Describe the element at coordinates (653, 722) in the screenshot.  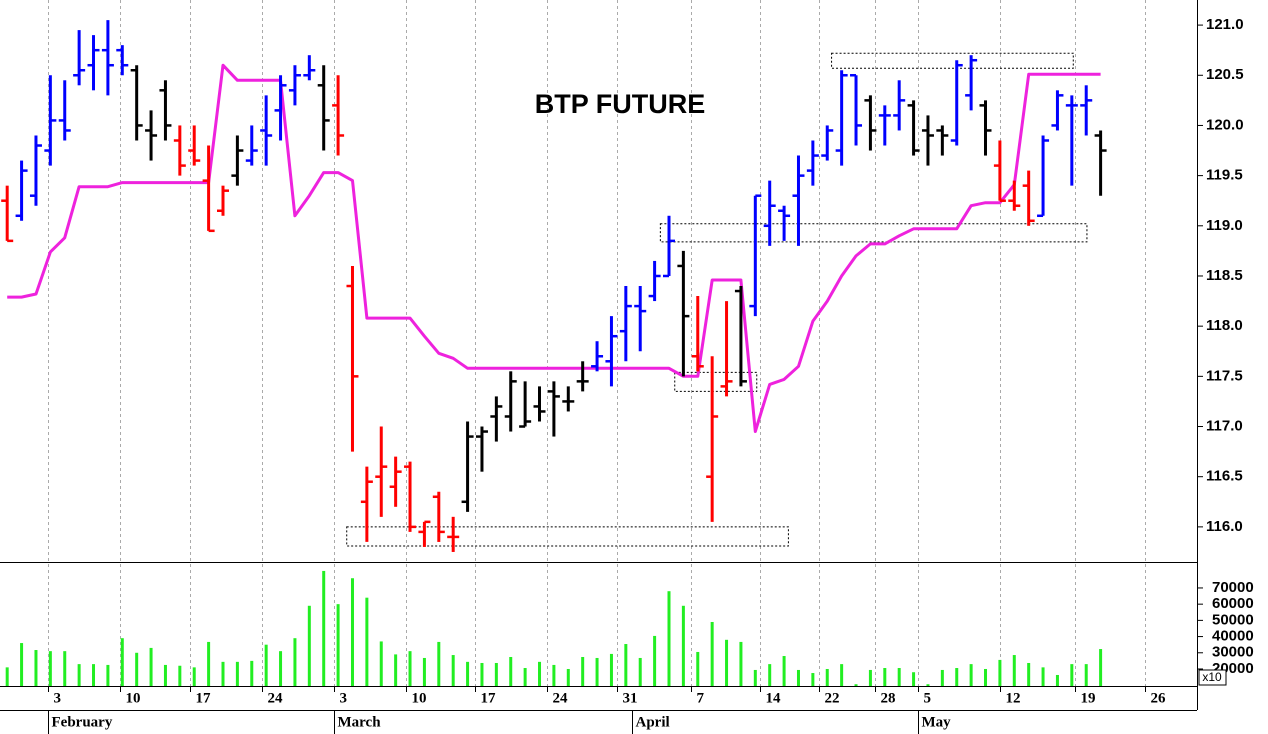
I see `month-label: April` at that location.